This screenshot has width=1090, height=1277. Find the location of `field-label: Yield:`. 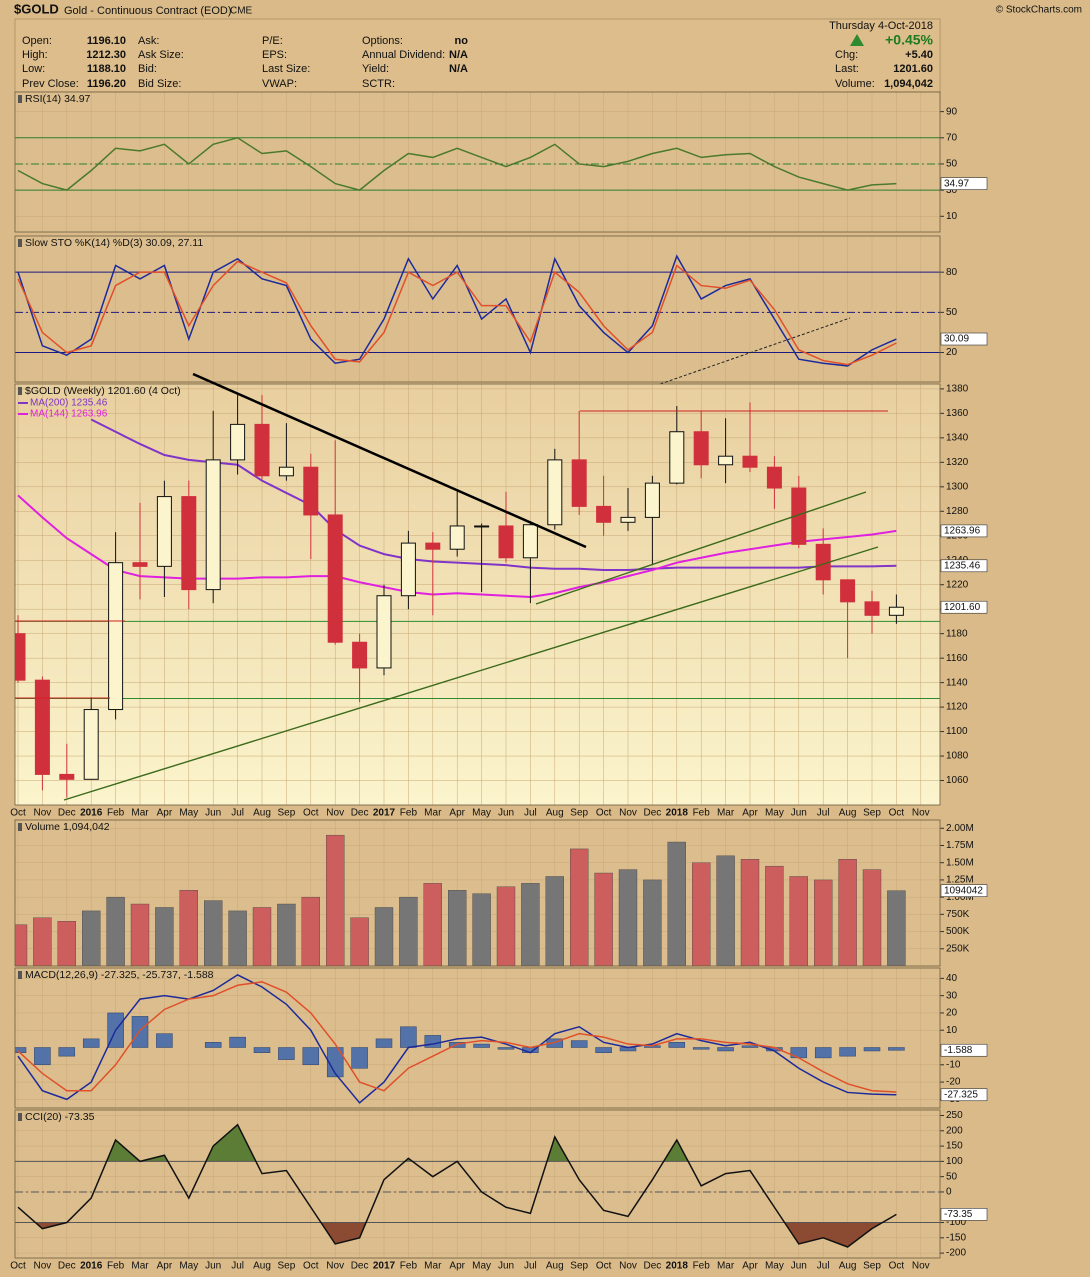

field-label: Yield: is located at coordinates (375, 69).